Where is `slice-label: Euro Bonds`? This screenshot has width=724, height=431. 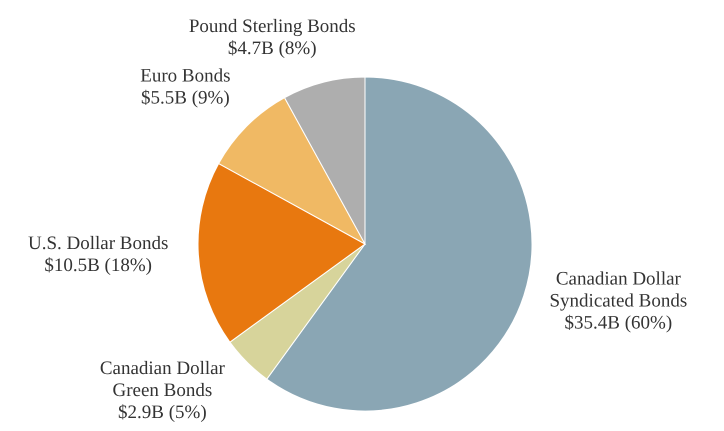 slice-label: Euro Bonds is located at coordinates (185, 75).